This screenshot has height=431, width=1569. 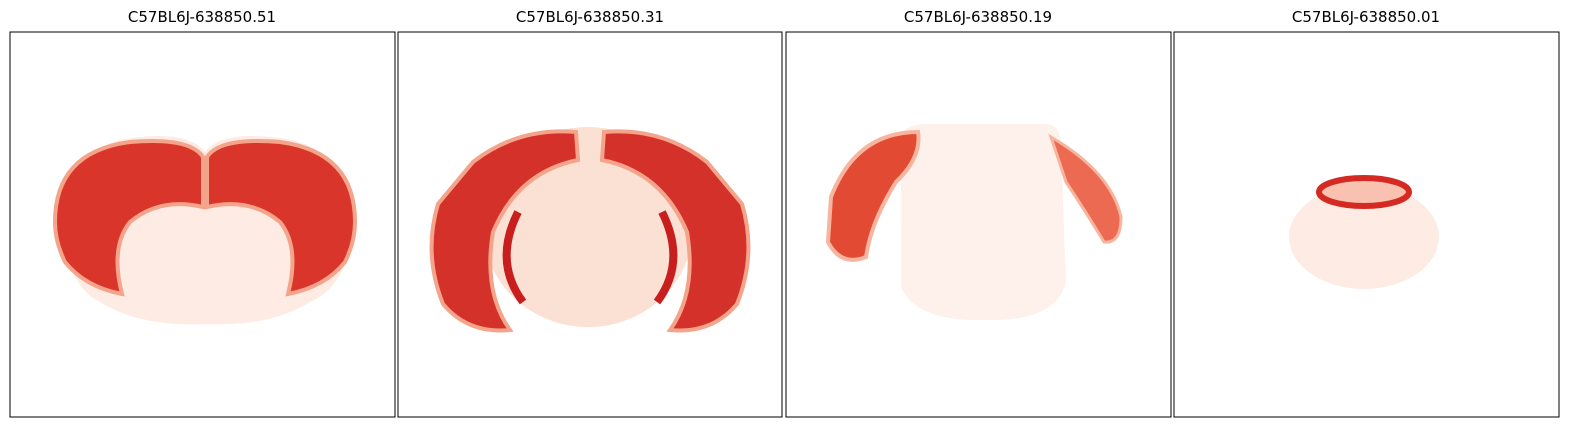 What do you see at coordinates (978, 17) in the screenshot?
I see `panel-title: C57BL6J-638850.19` at bounding box center [978, 17].